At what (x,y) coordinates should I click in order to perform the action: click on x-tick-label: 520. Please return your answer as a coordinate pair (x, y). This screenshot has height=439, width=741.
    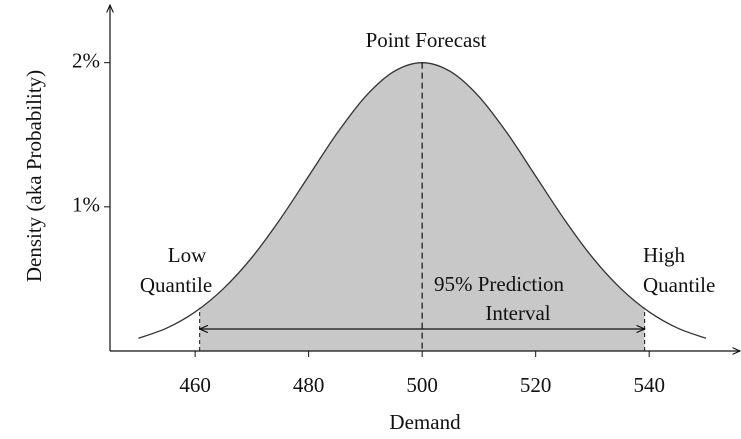
    Looking at the image, I should click on (536, 385).